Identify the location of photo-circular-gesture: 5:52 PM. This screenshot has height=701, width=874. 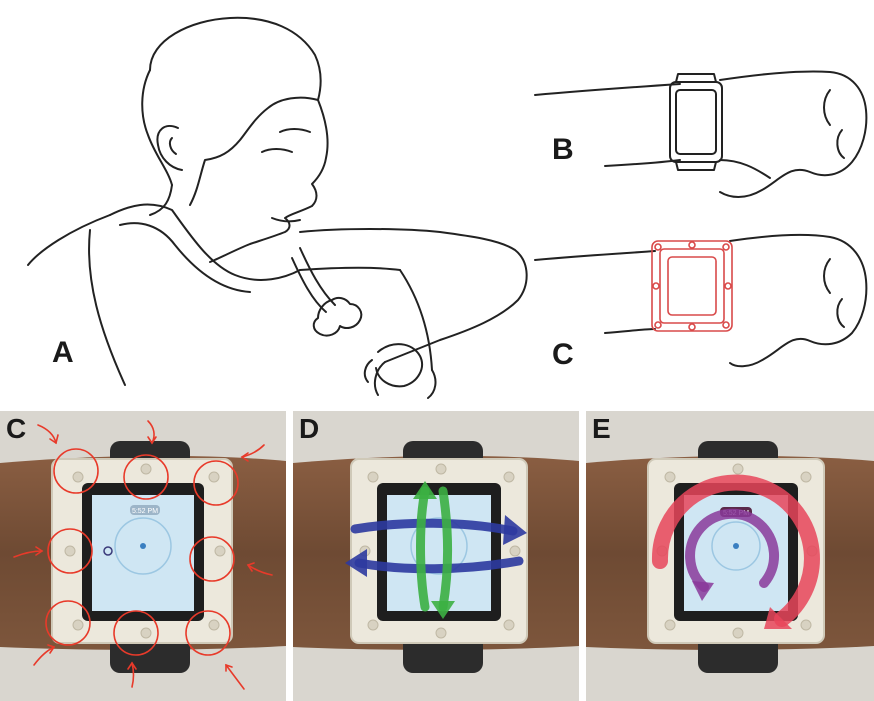
(730, 556).